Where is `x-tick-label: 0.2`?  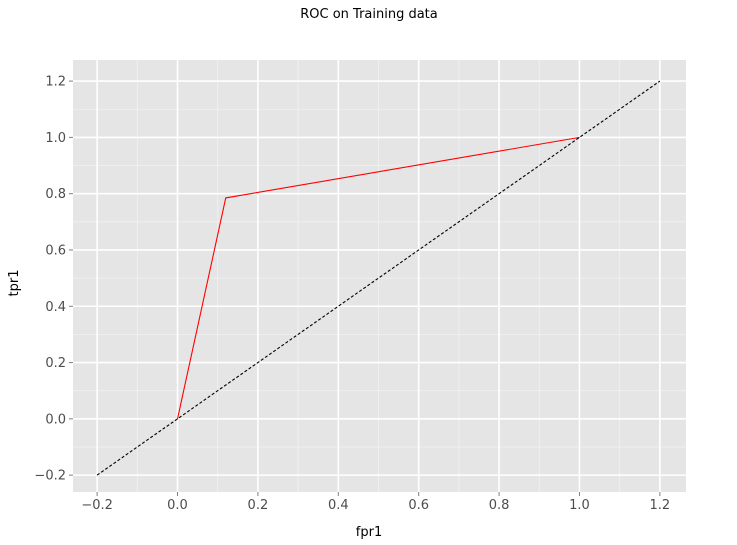 x-tick-label: 0.2 is located at coordinates (258, 505).